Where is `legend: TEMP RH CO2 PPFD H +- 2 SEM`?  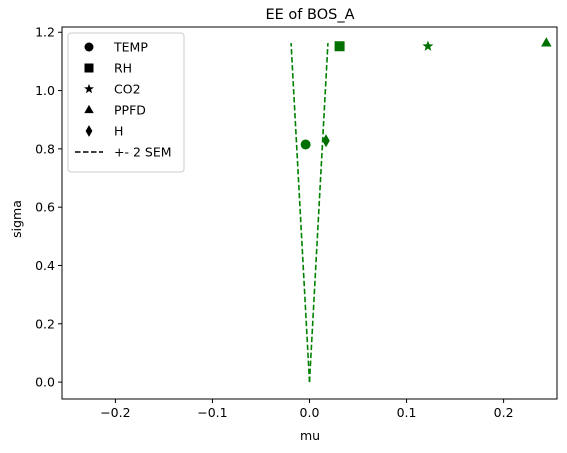 legend: TEMP RH CO2 PPFD H +- 2 SEM is located at coordinates (126, 102).